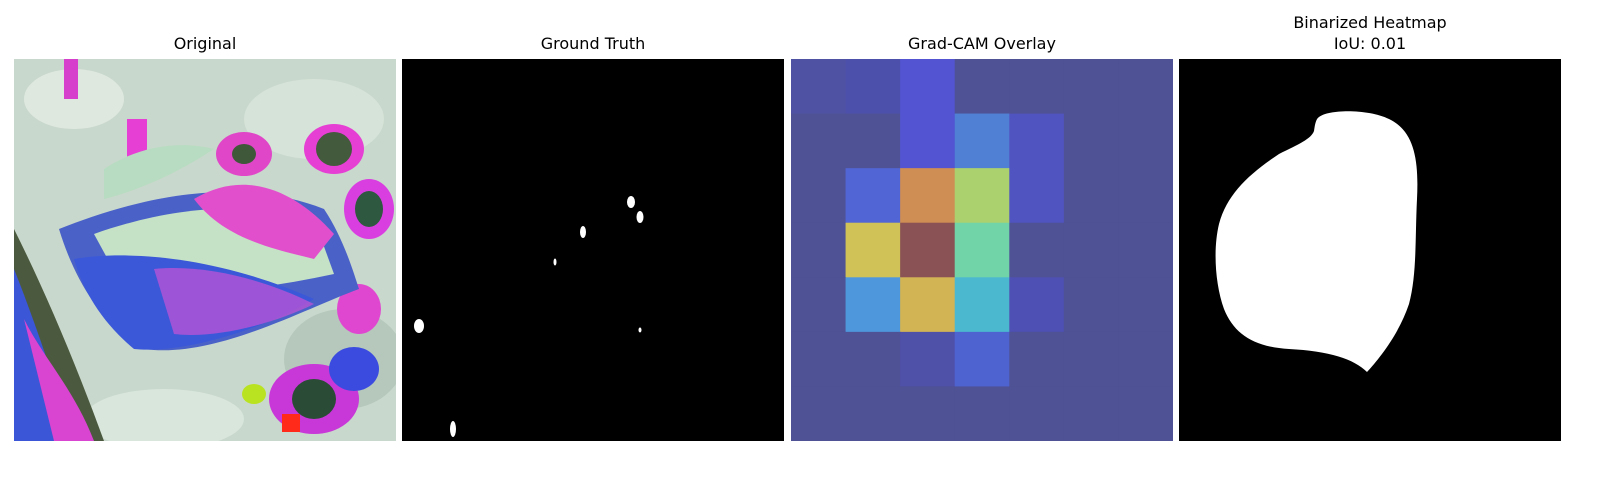  Describe the element at coordinates (1370, 43) in the screenshot. I see `panel-subtitle-iou: IoU: 0.01` at that location.